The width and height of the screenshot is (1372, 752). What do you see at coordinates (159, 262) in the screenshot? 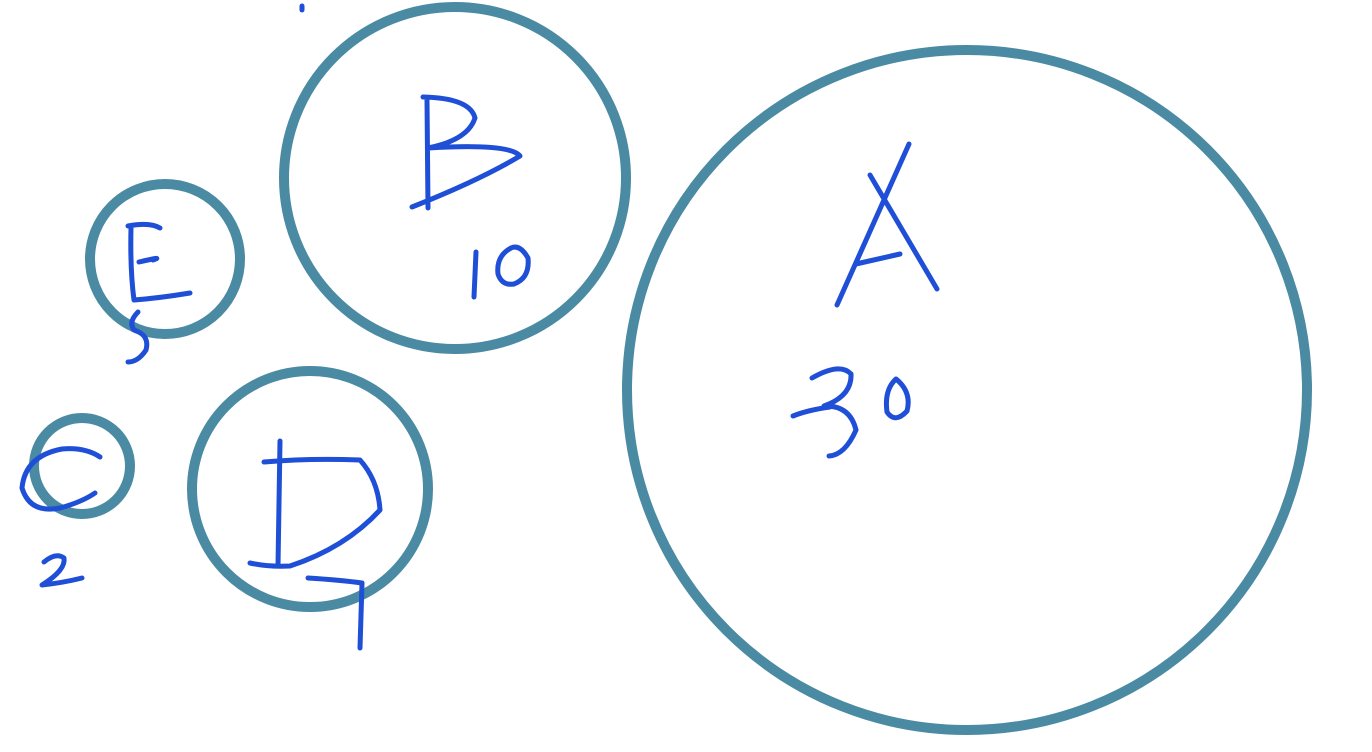
I see `handwritten-label-e` at bounding box center [159, 262].